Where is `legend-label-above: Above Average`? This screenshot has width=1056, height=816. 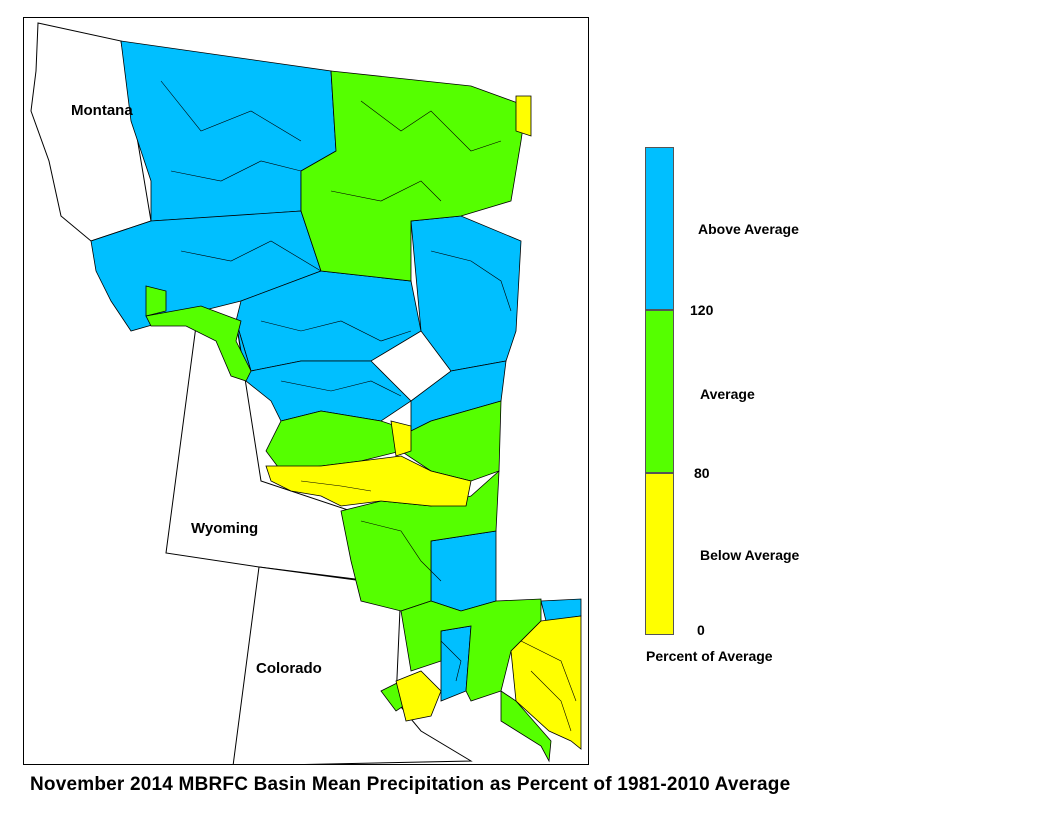
legend-label-above: Above Average is located at coordinates (748, 229).